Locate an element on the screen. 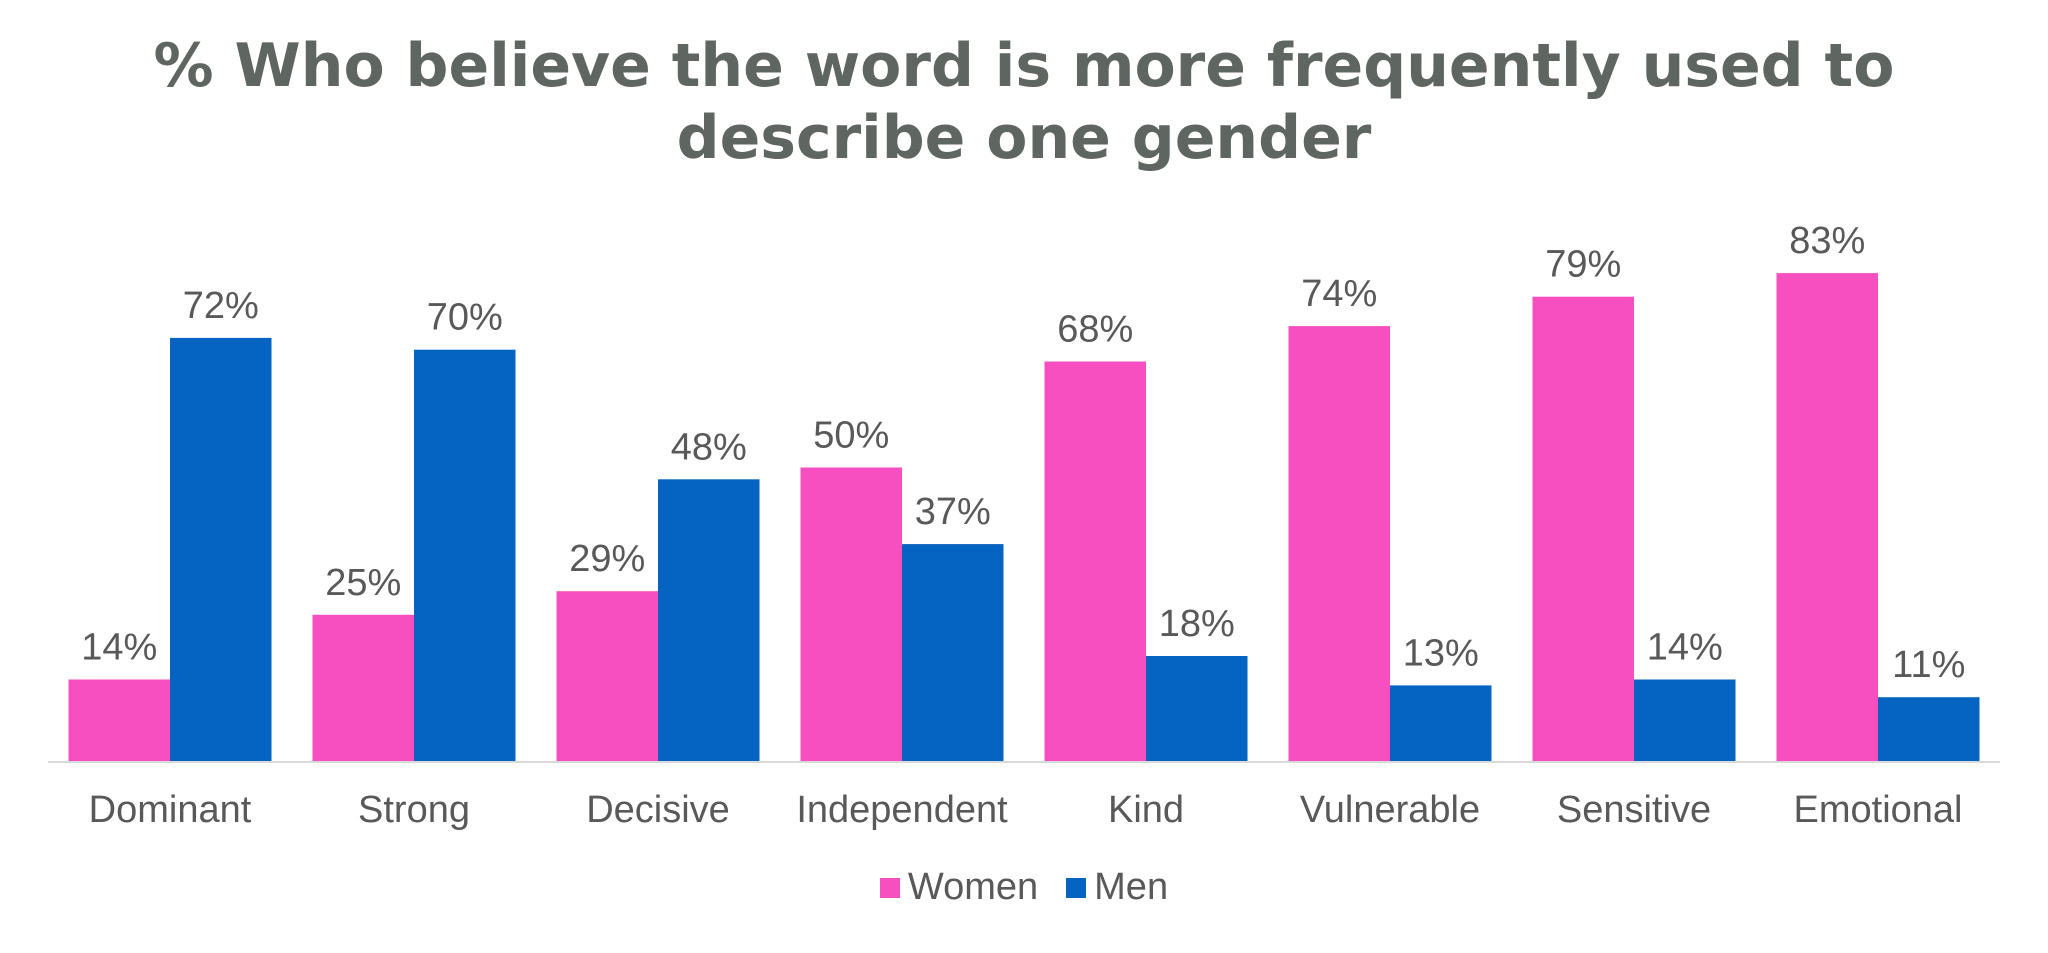 The width and height of the screenshot is (2048, 953). legend: Women Men is located at coordinates (1024, 887).